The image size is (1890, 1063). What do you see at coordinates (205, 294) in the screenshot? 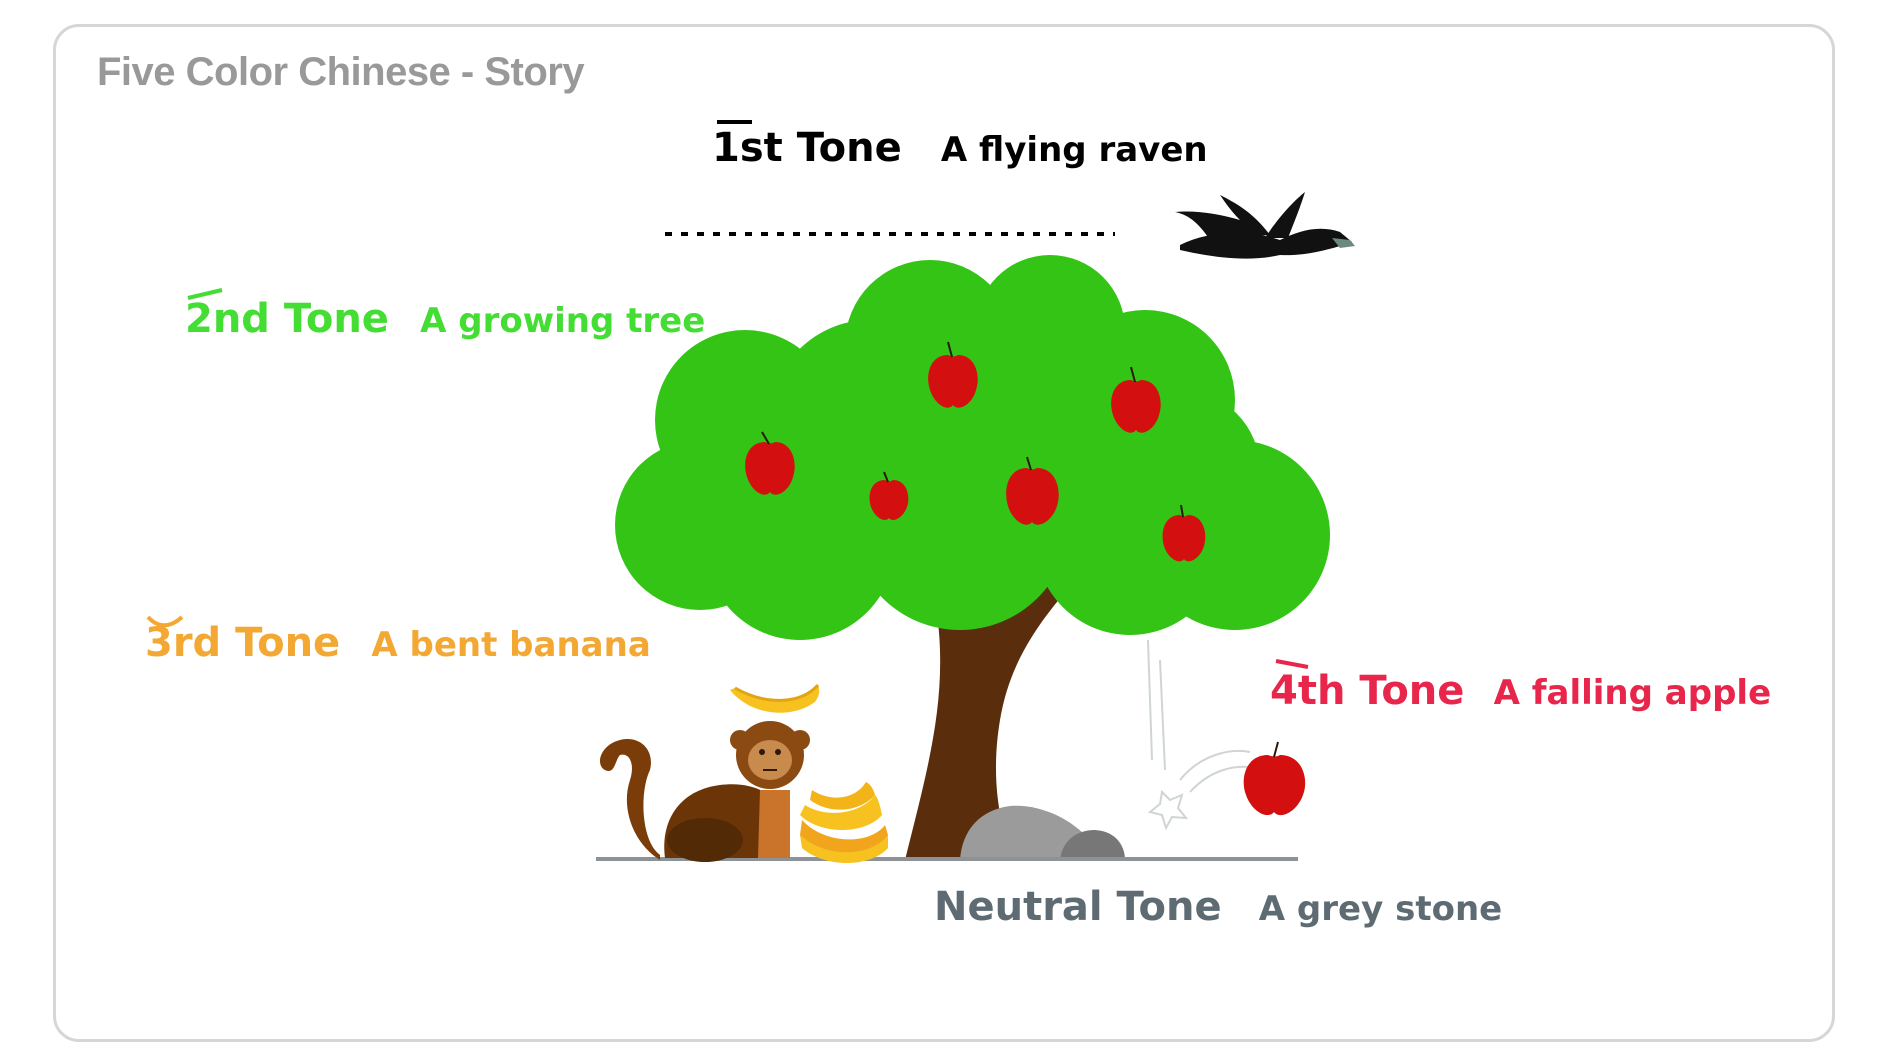
I see `rising-mark` at bounding box center [205, 294].